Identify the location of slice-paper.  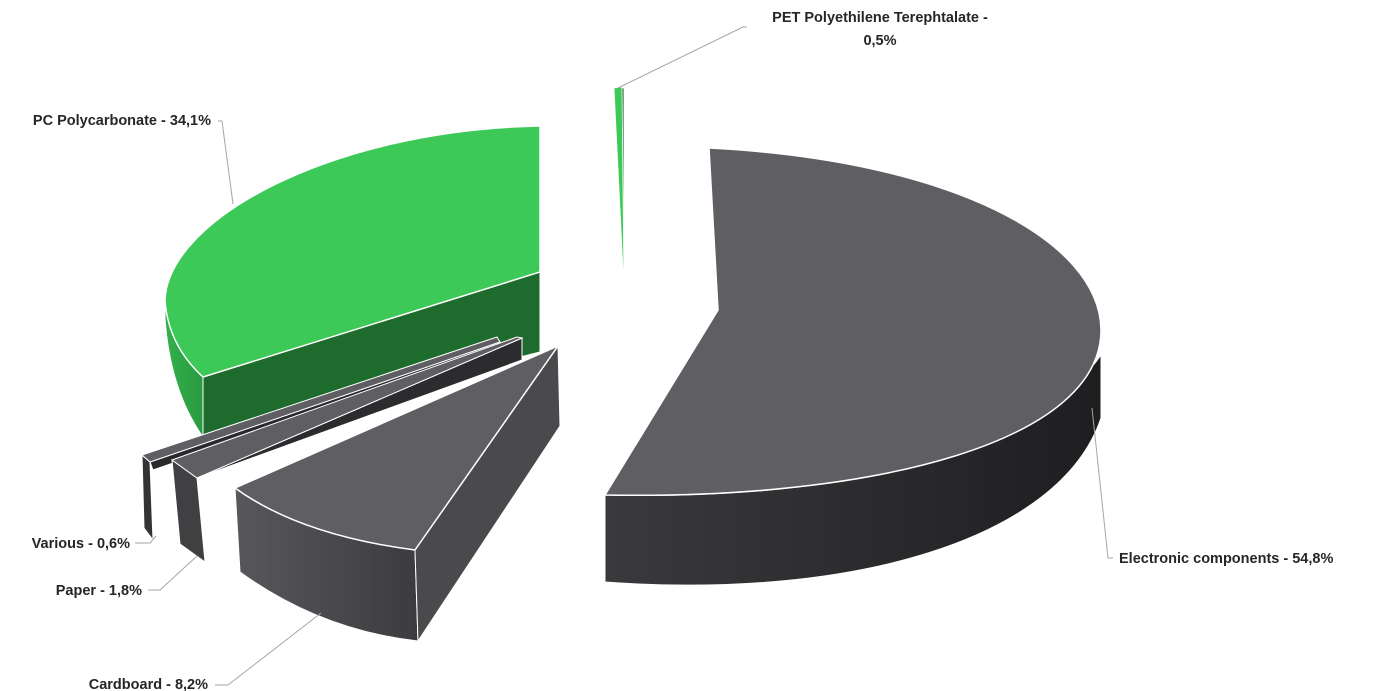
(347, 450).